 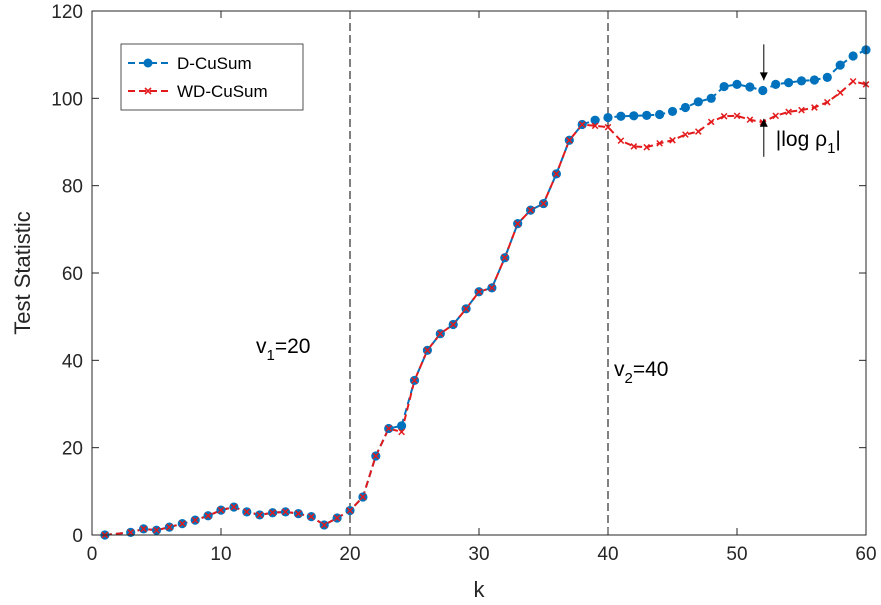 What do you see at coordinates (478, 554) in the screenshot?
I see `x-tick-label: 30` at bounding box center [478, 554].